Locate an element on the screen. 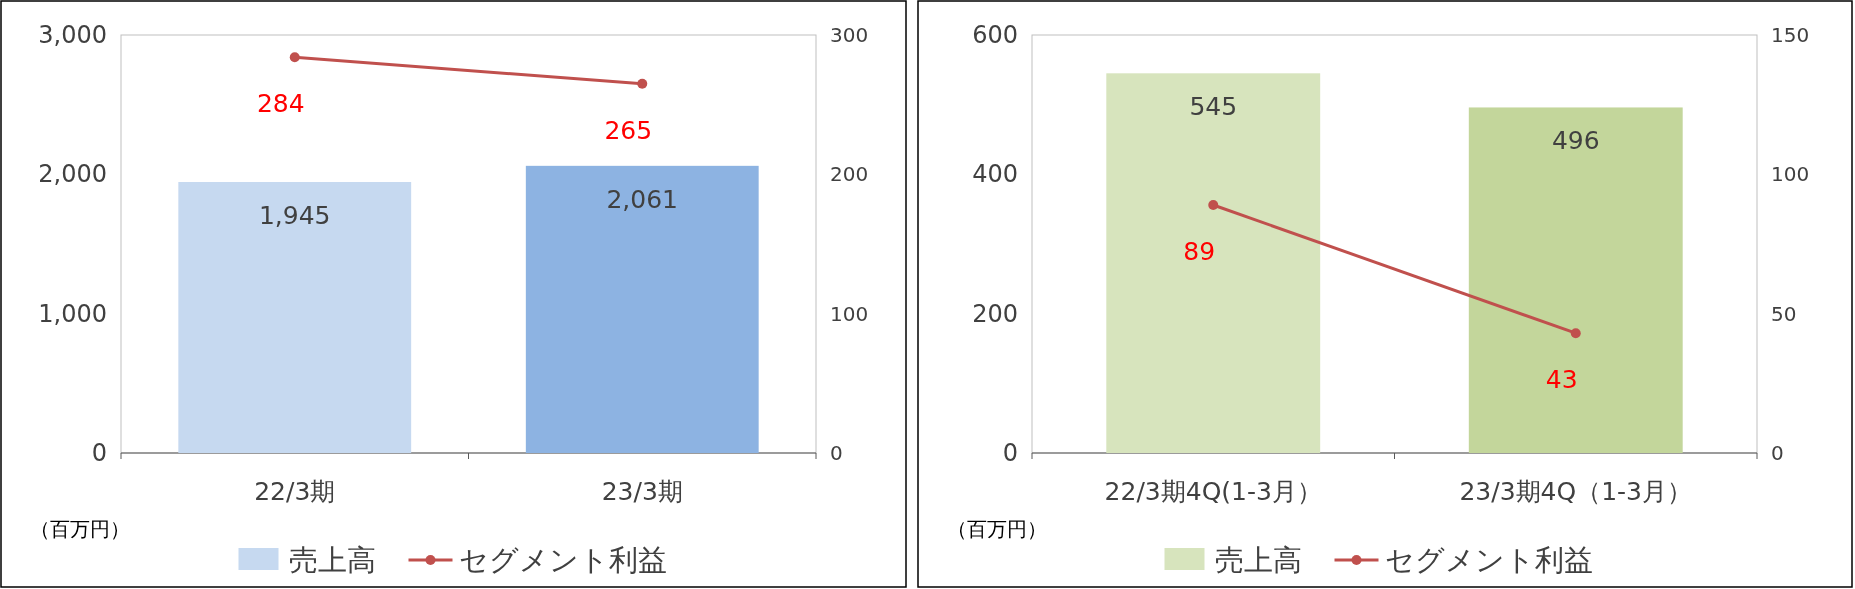 This screenshot has width=1855, height=589. data-label: 1,945 is located at coordinates (294, 215).